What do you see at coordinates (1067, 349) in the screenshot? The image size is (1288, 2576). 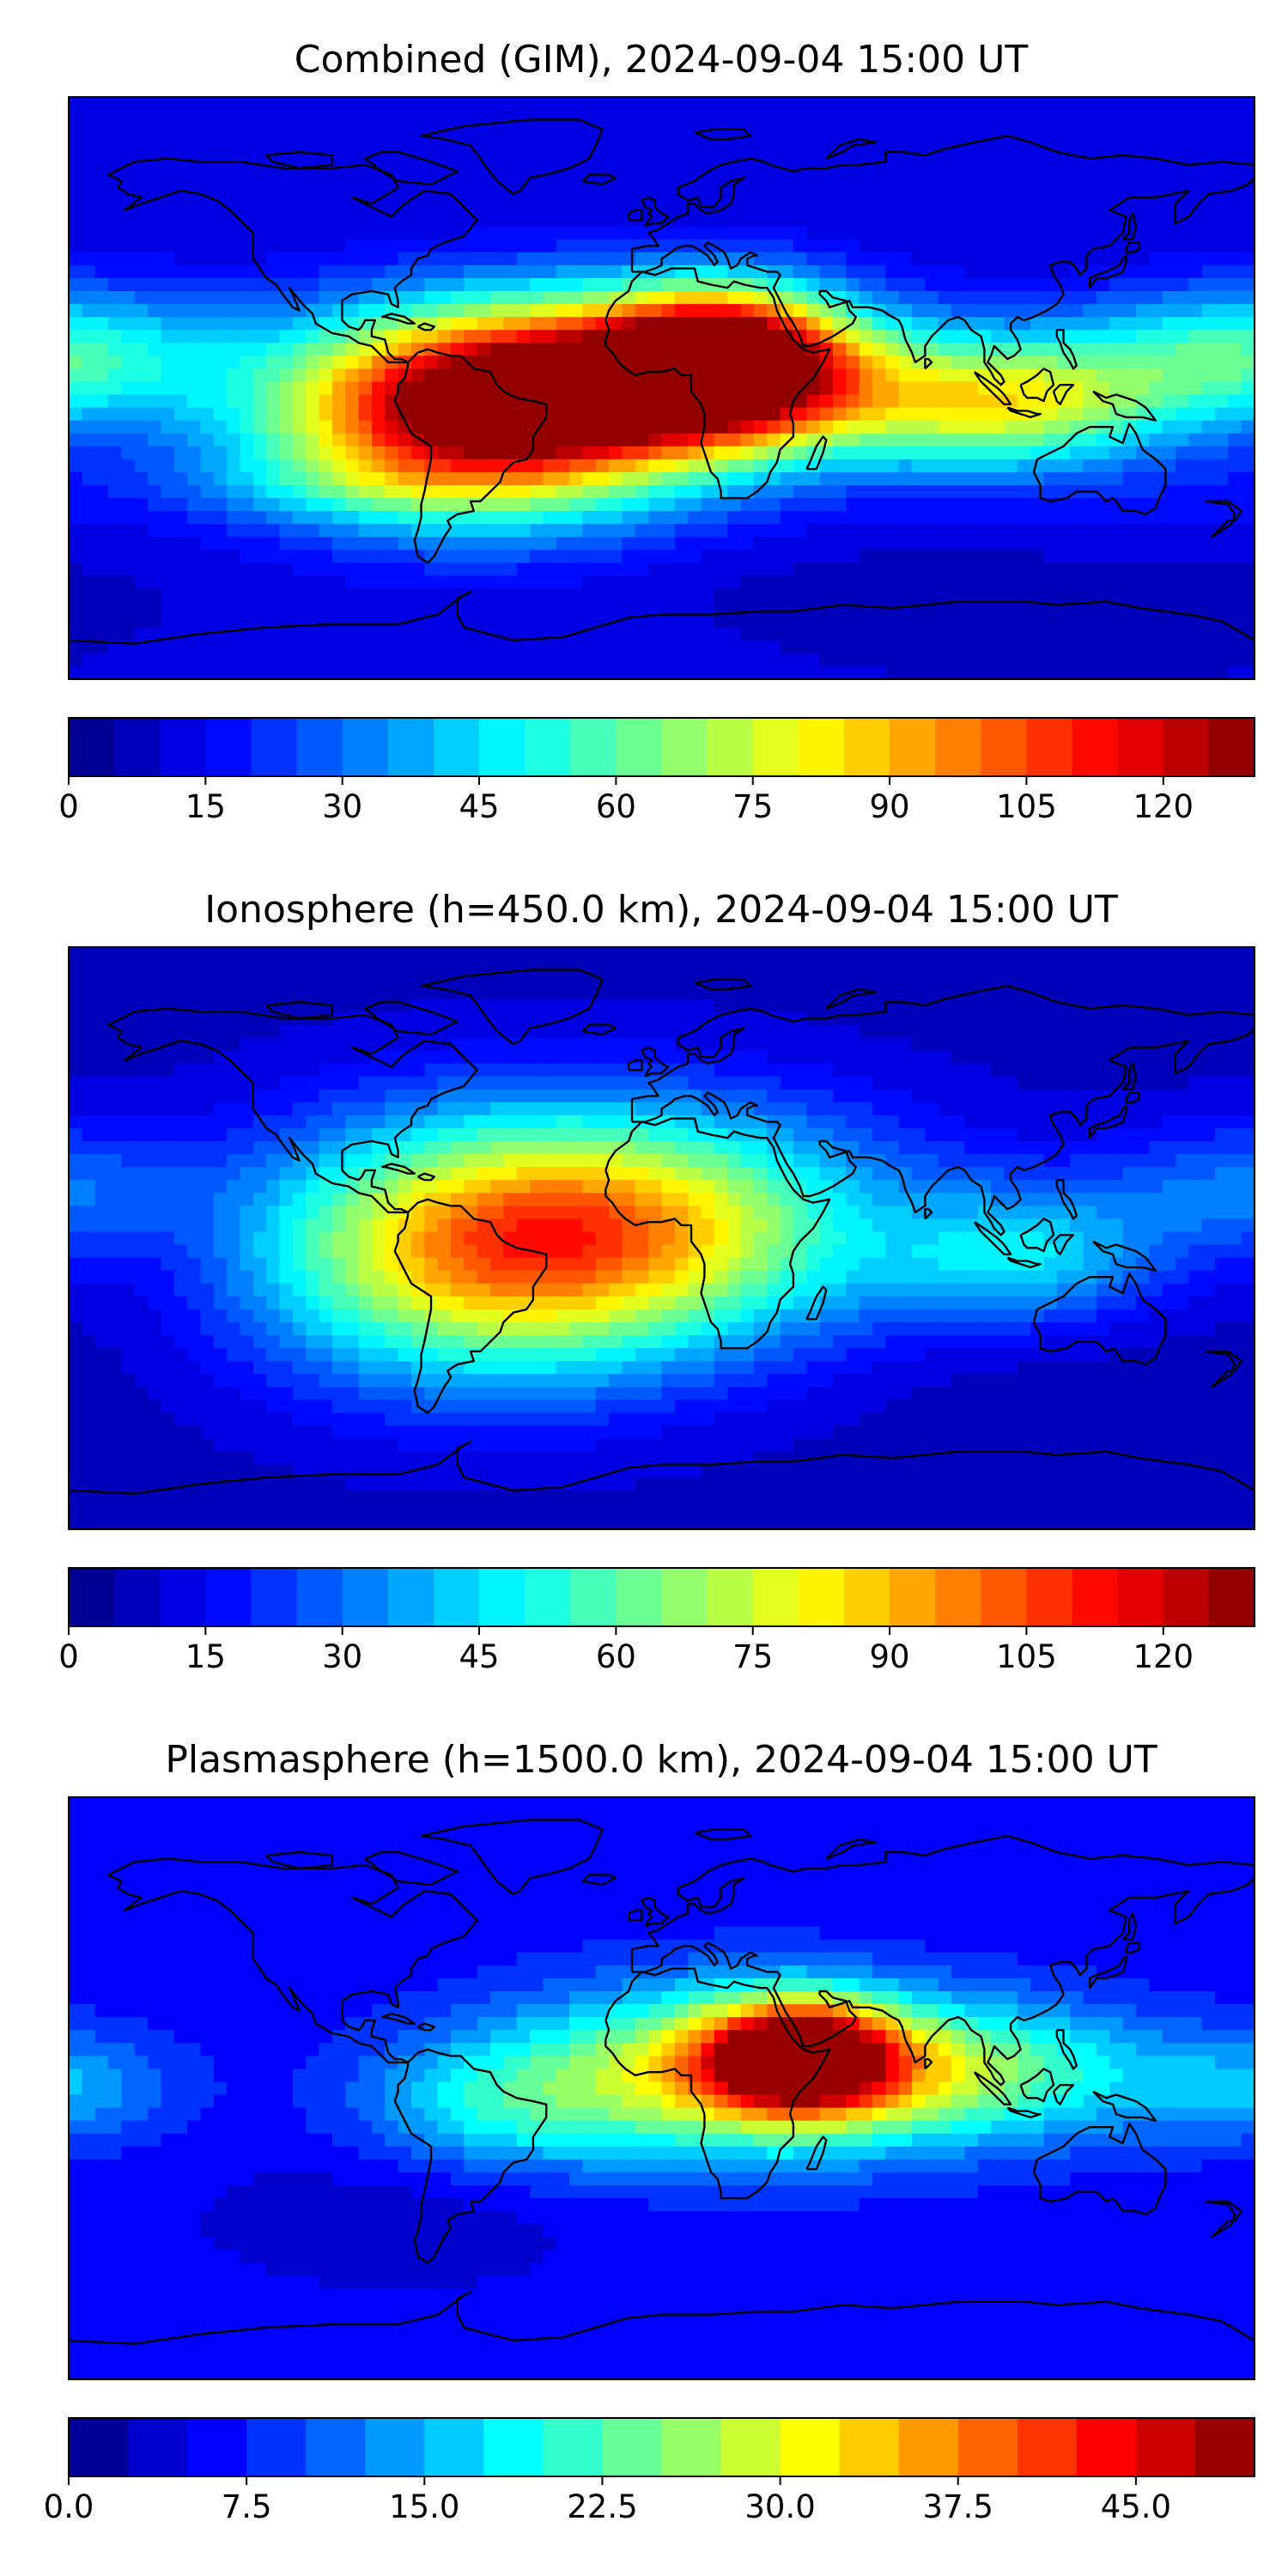 I see `coastline` at bounding box center [1067, 349].